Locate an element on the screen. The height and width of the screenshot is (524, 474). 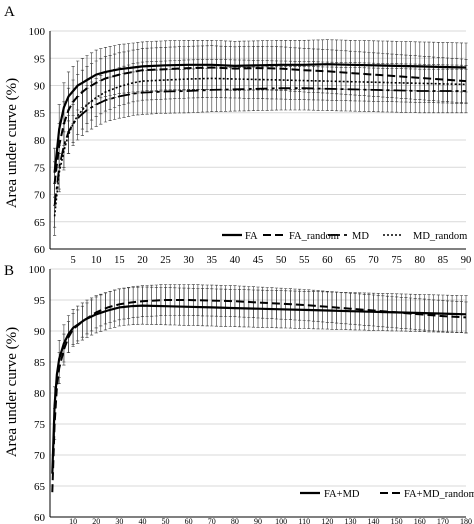
x-tick-label: 110 is located at coordinates (304, 520).